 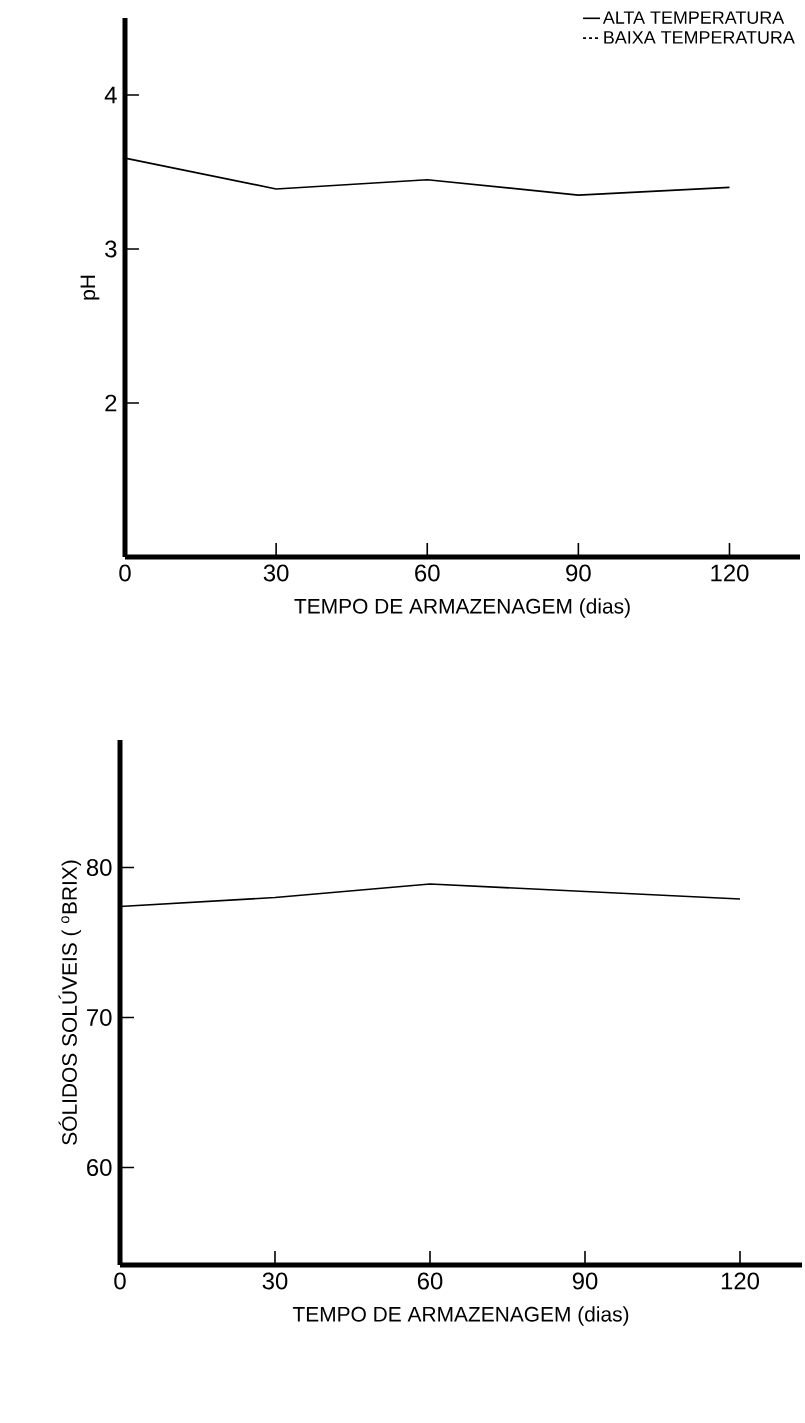 What do you see at coordinates (699, 37) in the screenshot?
I see `legend-label: BAIXA TEMPERATURA` at bounding box center [699, 37].